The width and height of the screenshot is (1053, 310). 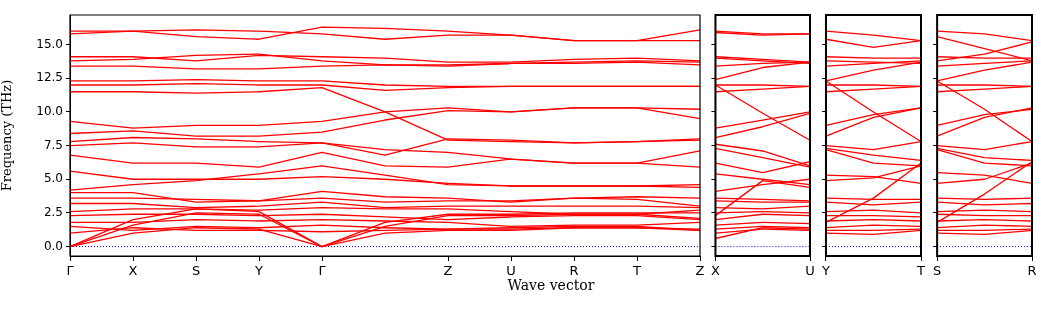 What do you see at coordinates (53, 212) in the screenshot?
I see `y-tick-label: 2.5` at bounding box center [53, 212].